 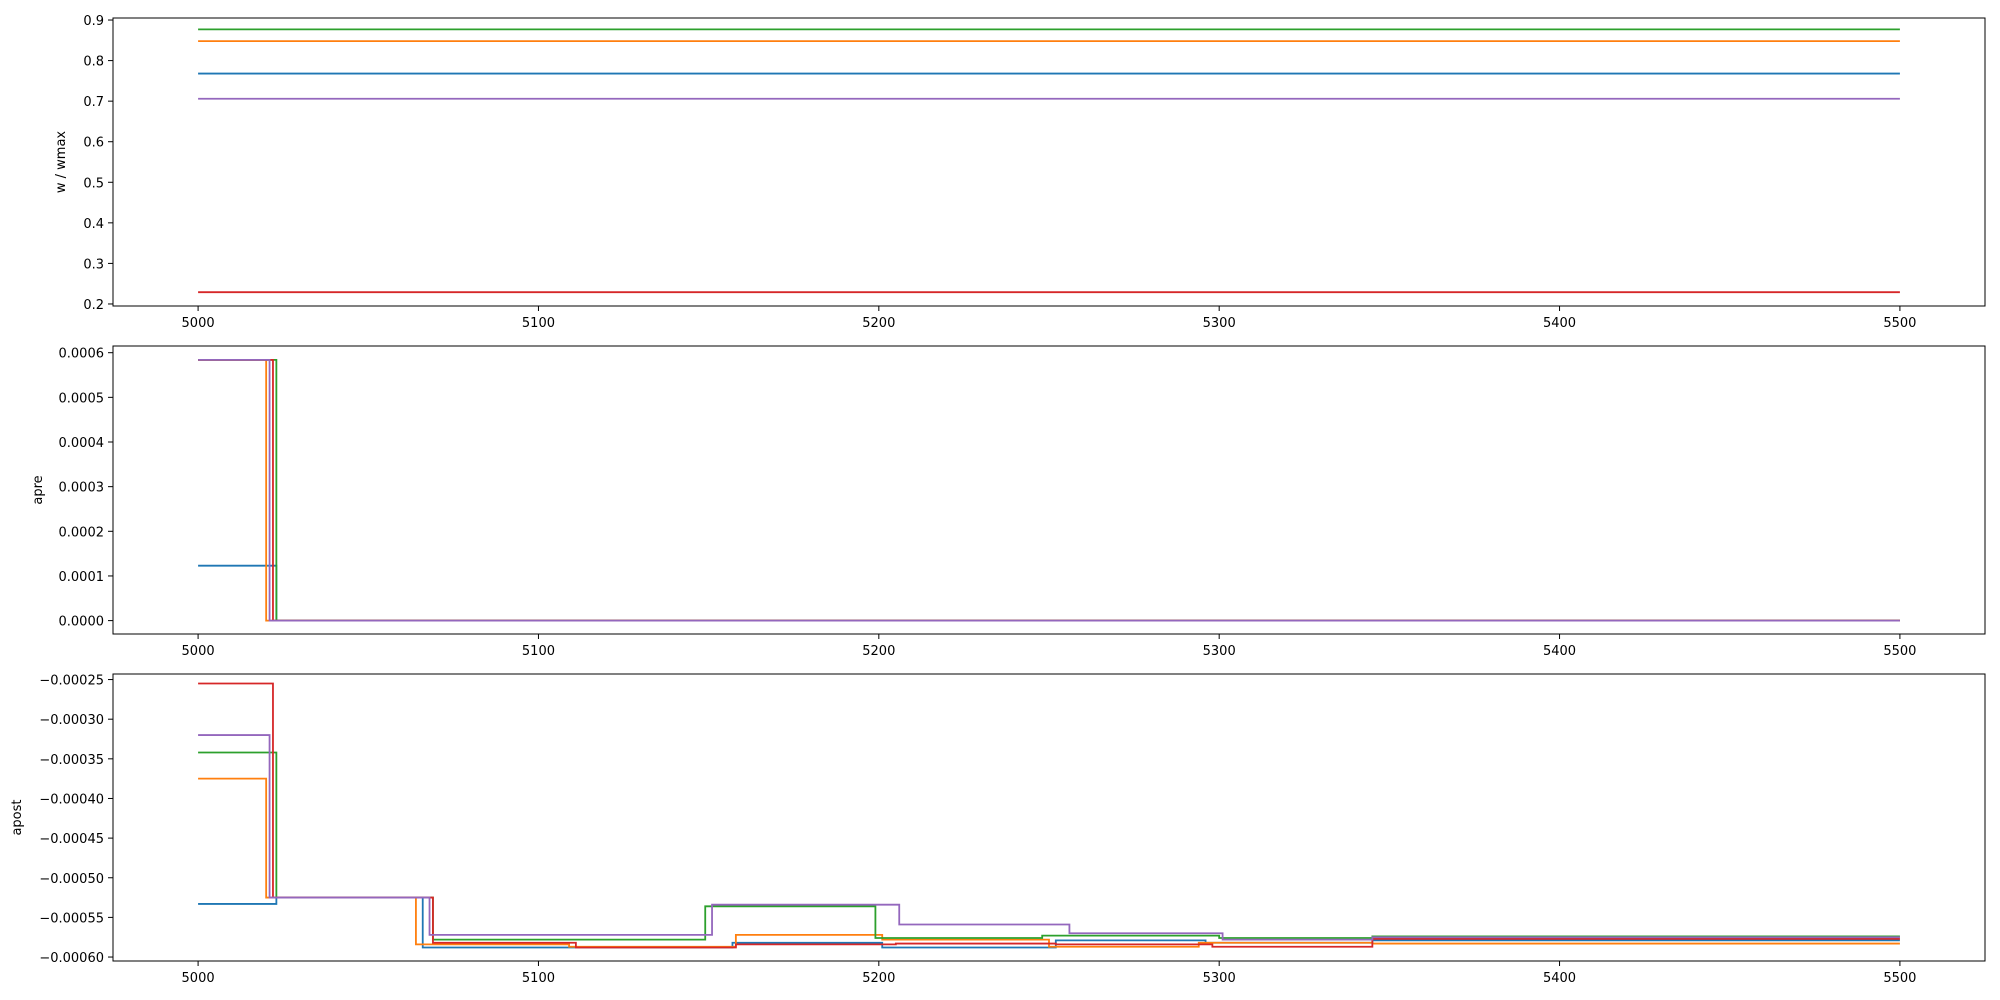 What do you see at coordinates (71, 799) in the screenshot?
I see `y-tick-label: −0.00040` at bounding box center [71, 799].